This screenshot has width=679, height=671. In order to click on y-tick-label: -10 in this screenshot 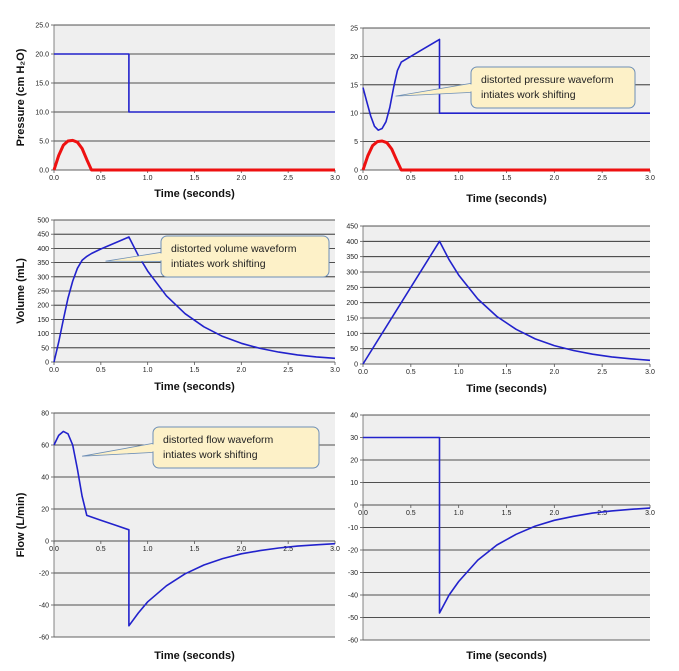, I will do `click(353, 528)`.